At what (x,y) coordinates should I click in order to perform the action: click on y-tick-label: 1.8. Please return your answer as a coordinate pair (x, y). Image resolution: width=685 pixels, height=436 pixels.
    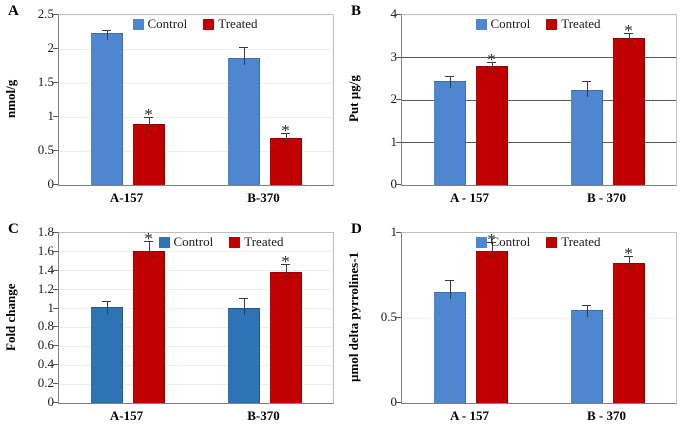
    Looking at the image, I should click on (45, 231).